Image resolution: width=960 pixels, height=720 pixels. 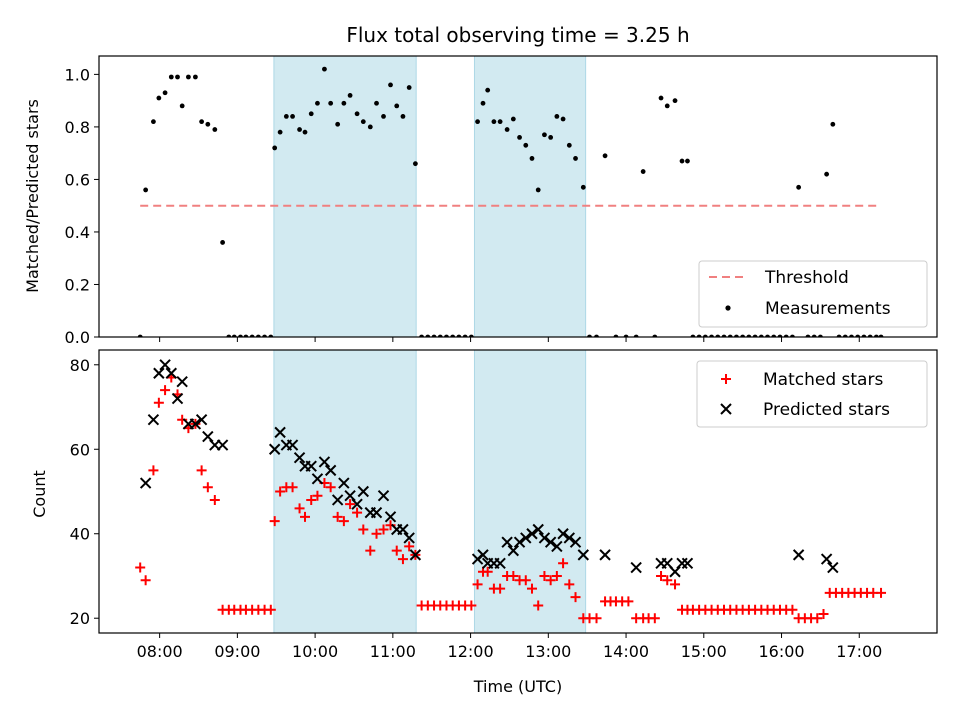 What do you see at coordinates (806, 278) in the screenshot?
I see `legend-threshold-label: Threshold` at bounding box center [806, 278].